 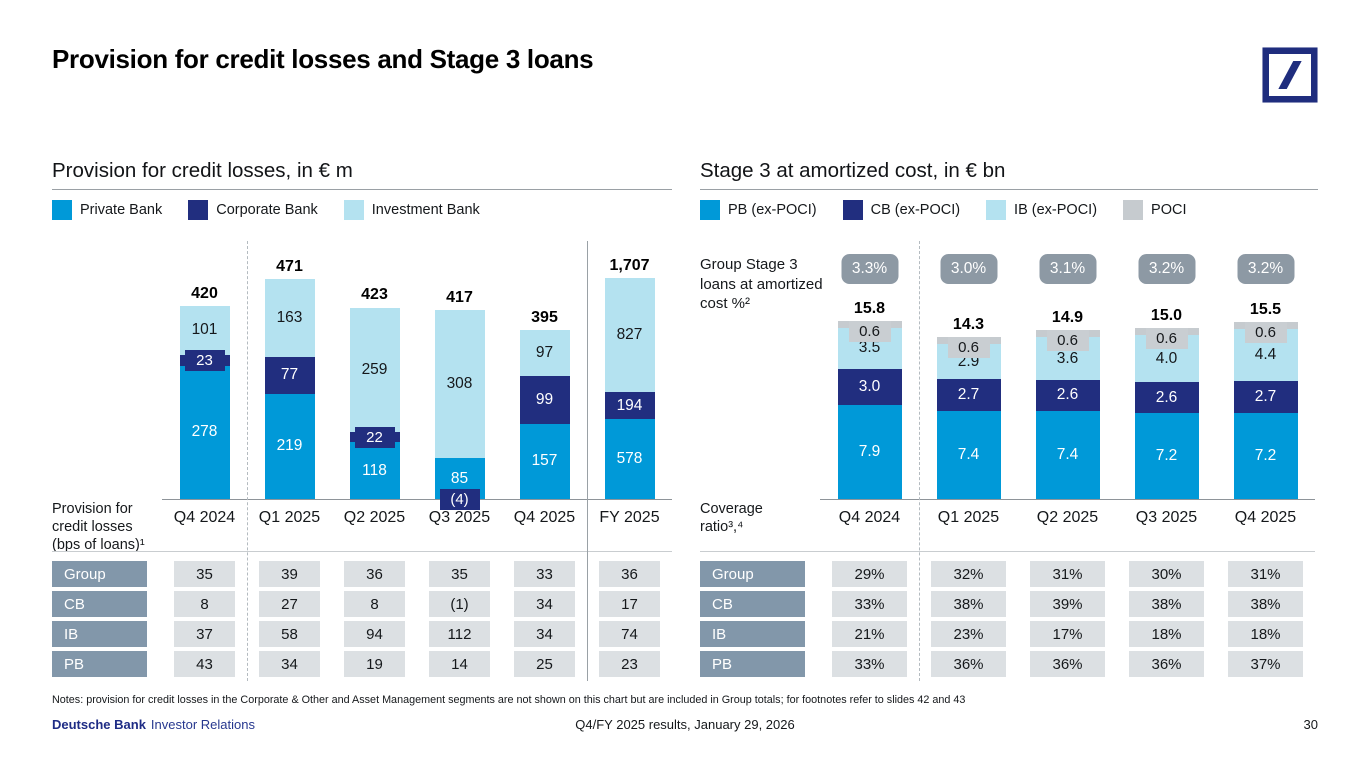 What do you see at coordinates (202, 724) in the screenshot?
I see `footer-brand-suffix: Investor Relations` at bounding box center [202, 724].